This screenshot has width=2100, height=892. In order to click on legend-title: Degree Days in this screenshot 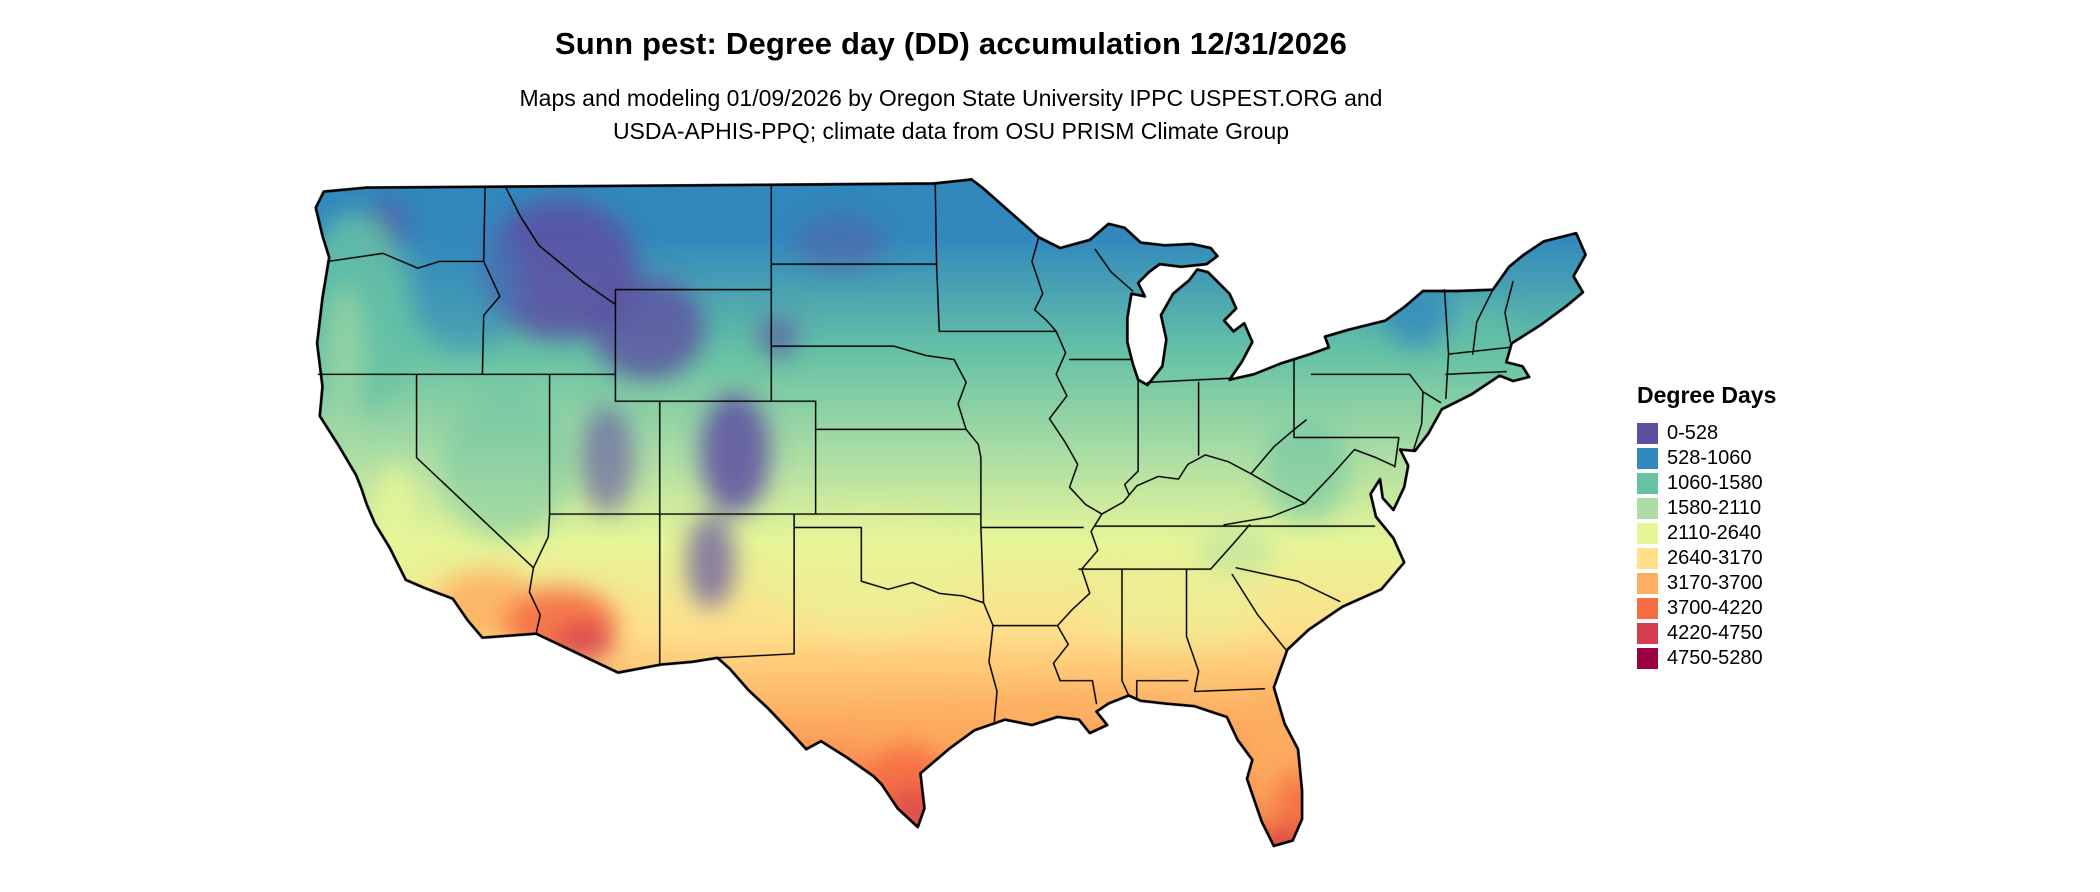, I will do `click(1707, 395)`.